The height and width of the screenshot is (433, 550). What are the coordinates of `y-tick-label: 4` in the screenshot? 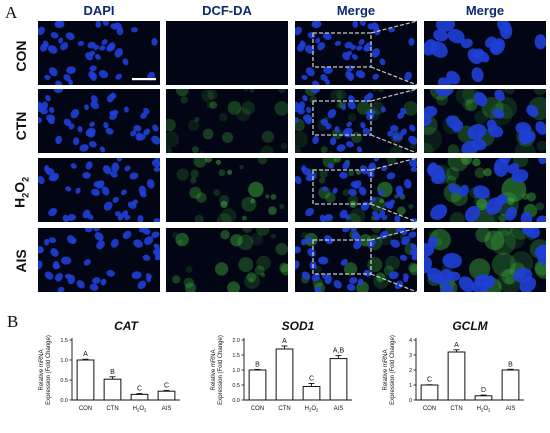 It's located at (410, 341).